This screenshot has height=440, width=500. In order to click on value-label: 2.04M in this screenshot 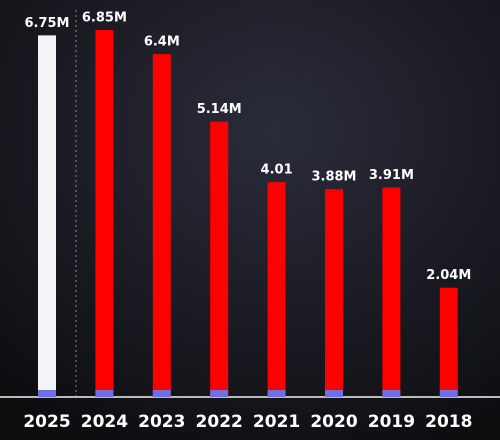, I will do `click(448, 275)`.